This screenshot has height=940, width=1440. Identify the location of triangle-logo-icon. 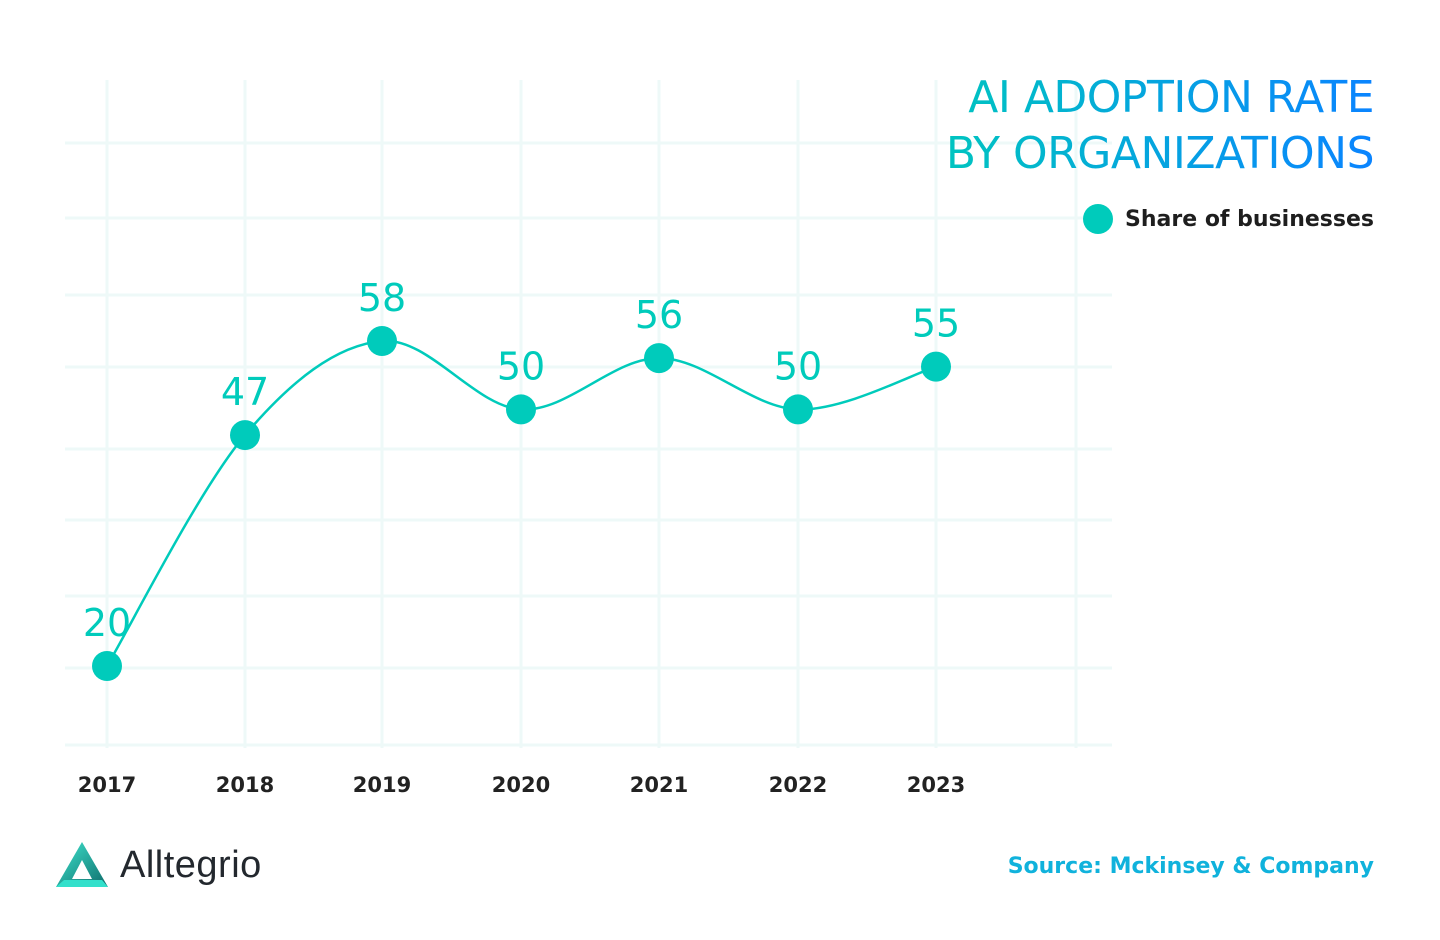
(82, 864).